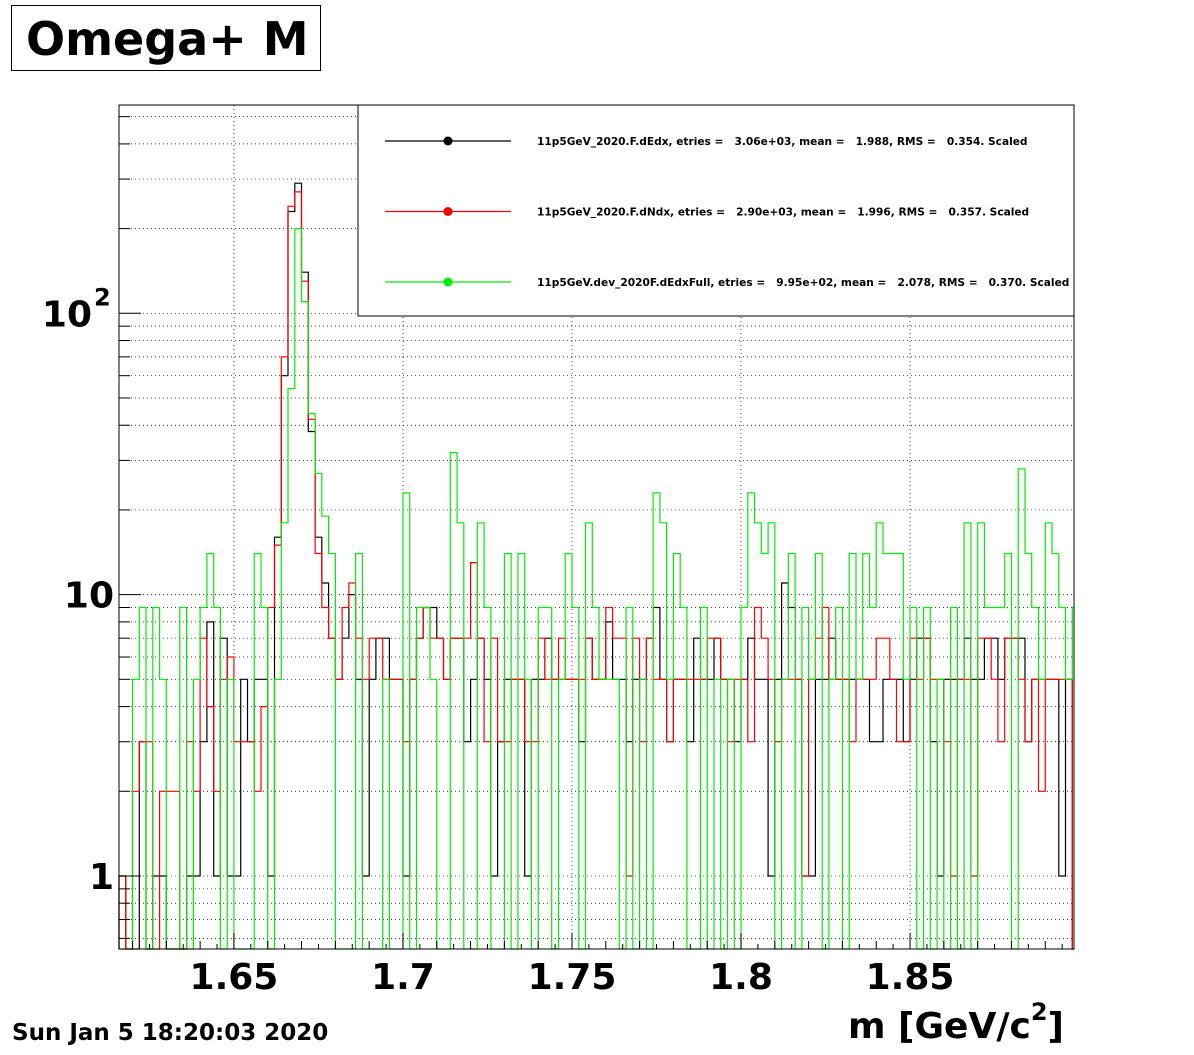 This screenshot has height=1055, width=1194. What do you see at coordinates (939, 1026) in the screenshot?
I see `x-axis-label-main: m [GeV/c` at bounding box center [939, 1026].